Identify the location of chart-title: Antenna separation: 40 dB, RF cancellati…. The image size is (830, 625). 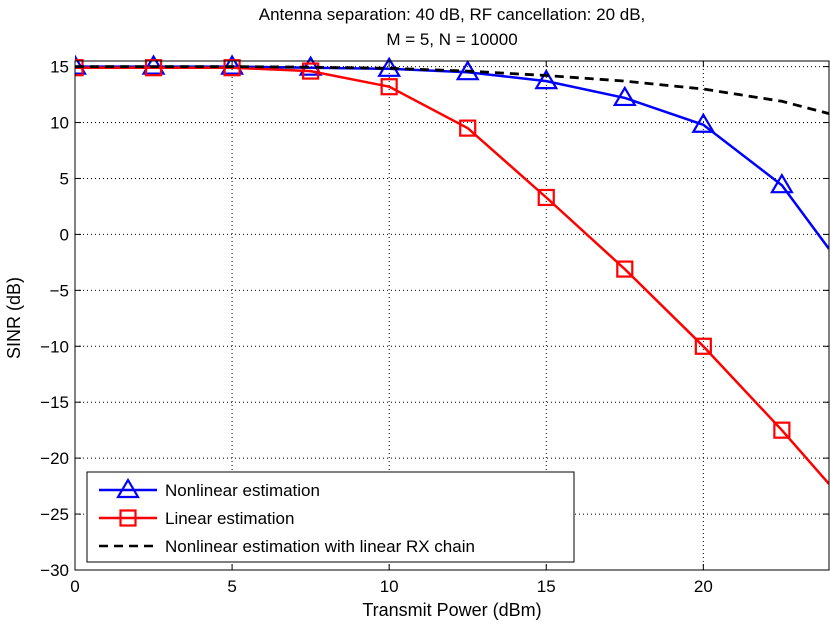
(452, 27).